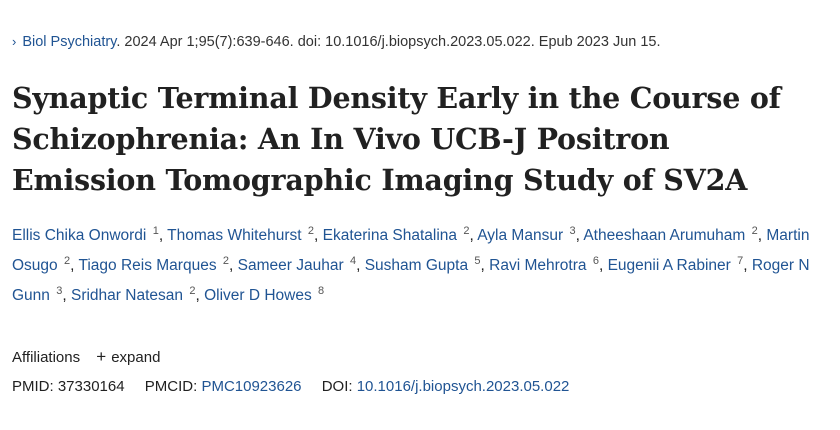  What do you see at coordinates (69, 42) in the screenshot?
I see `journal-link: Biol Psychiatry` at bounding box center [69, 42].